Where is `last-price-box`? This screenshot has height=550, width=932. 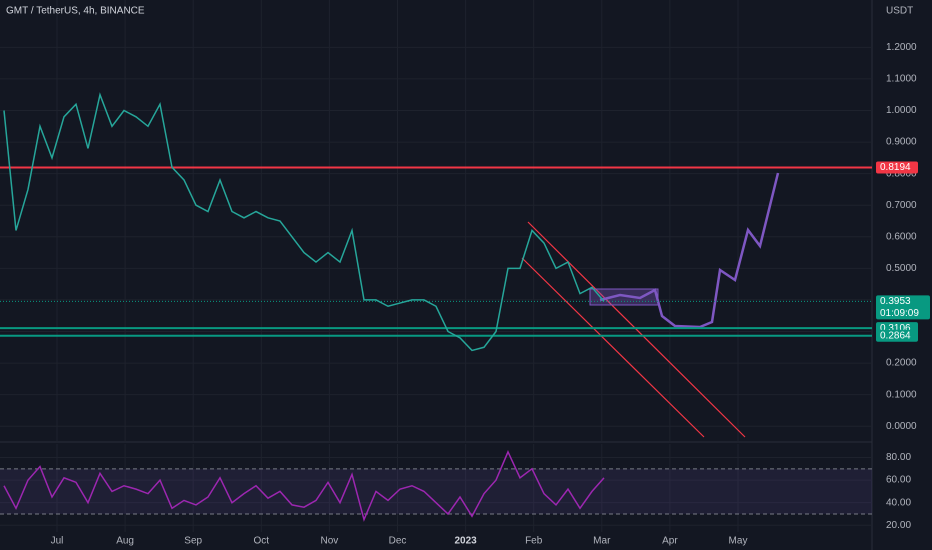
last-price-box is located at coordinates (903, 307).